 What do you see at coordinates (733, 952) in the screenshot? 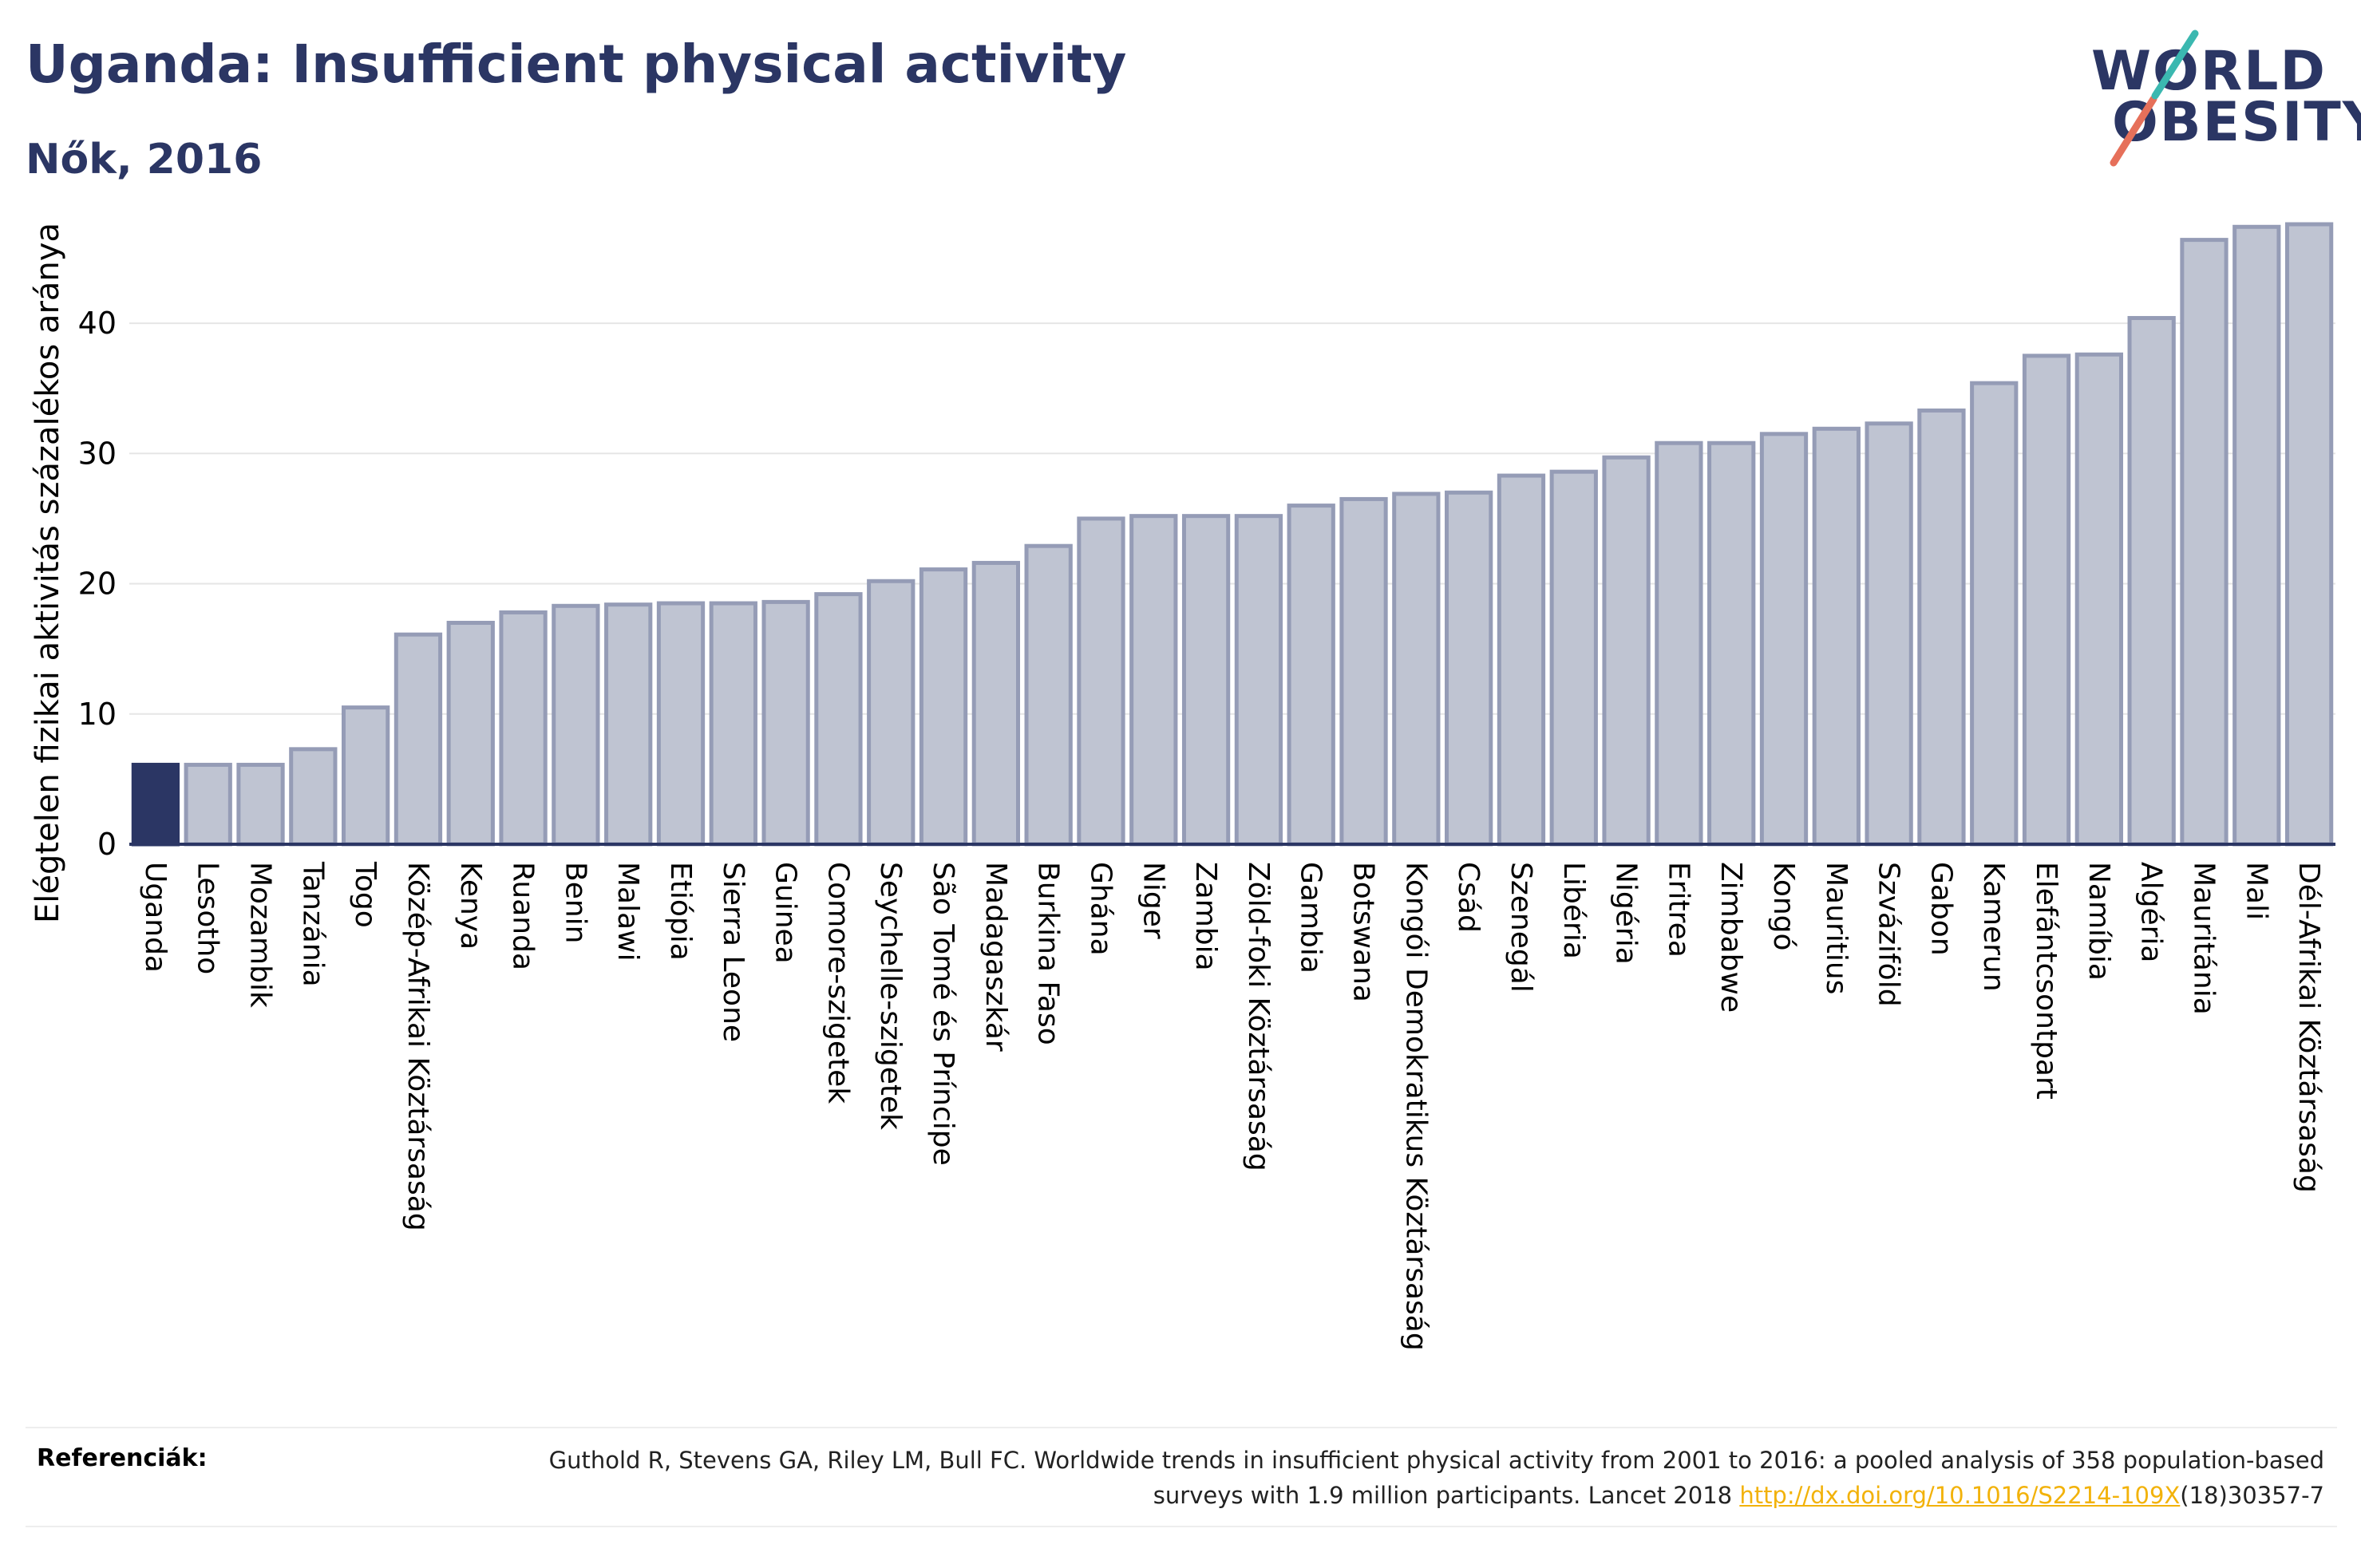
I see `x-tick-label: Sierra Leone` at bounding box center [733, 952].